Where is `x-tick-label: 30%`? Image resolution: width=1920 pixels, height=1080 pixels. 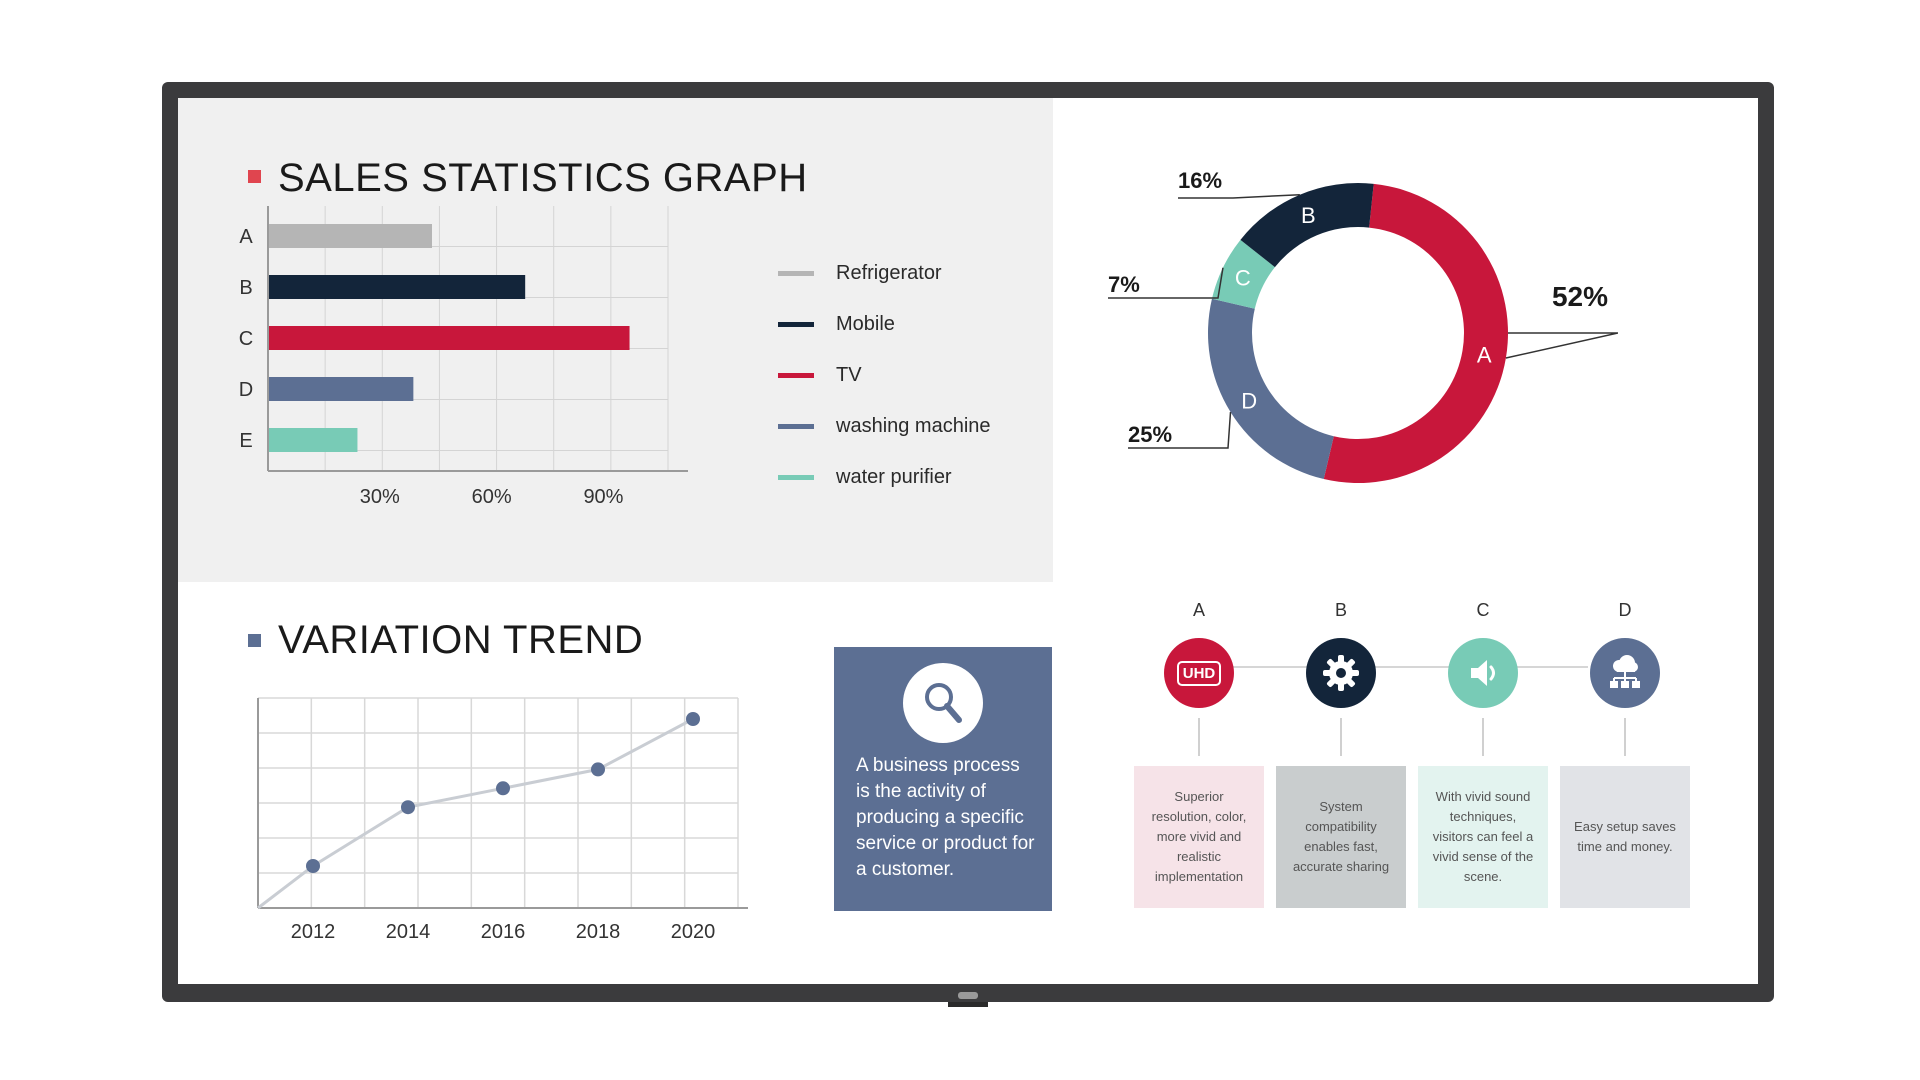 x-tick-label: 30% is located at coordinates (380, 496).